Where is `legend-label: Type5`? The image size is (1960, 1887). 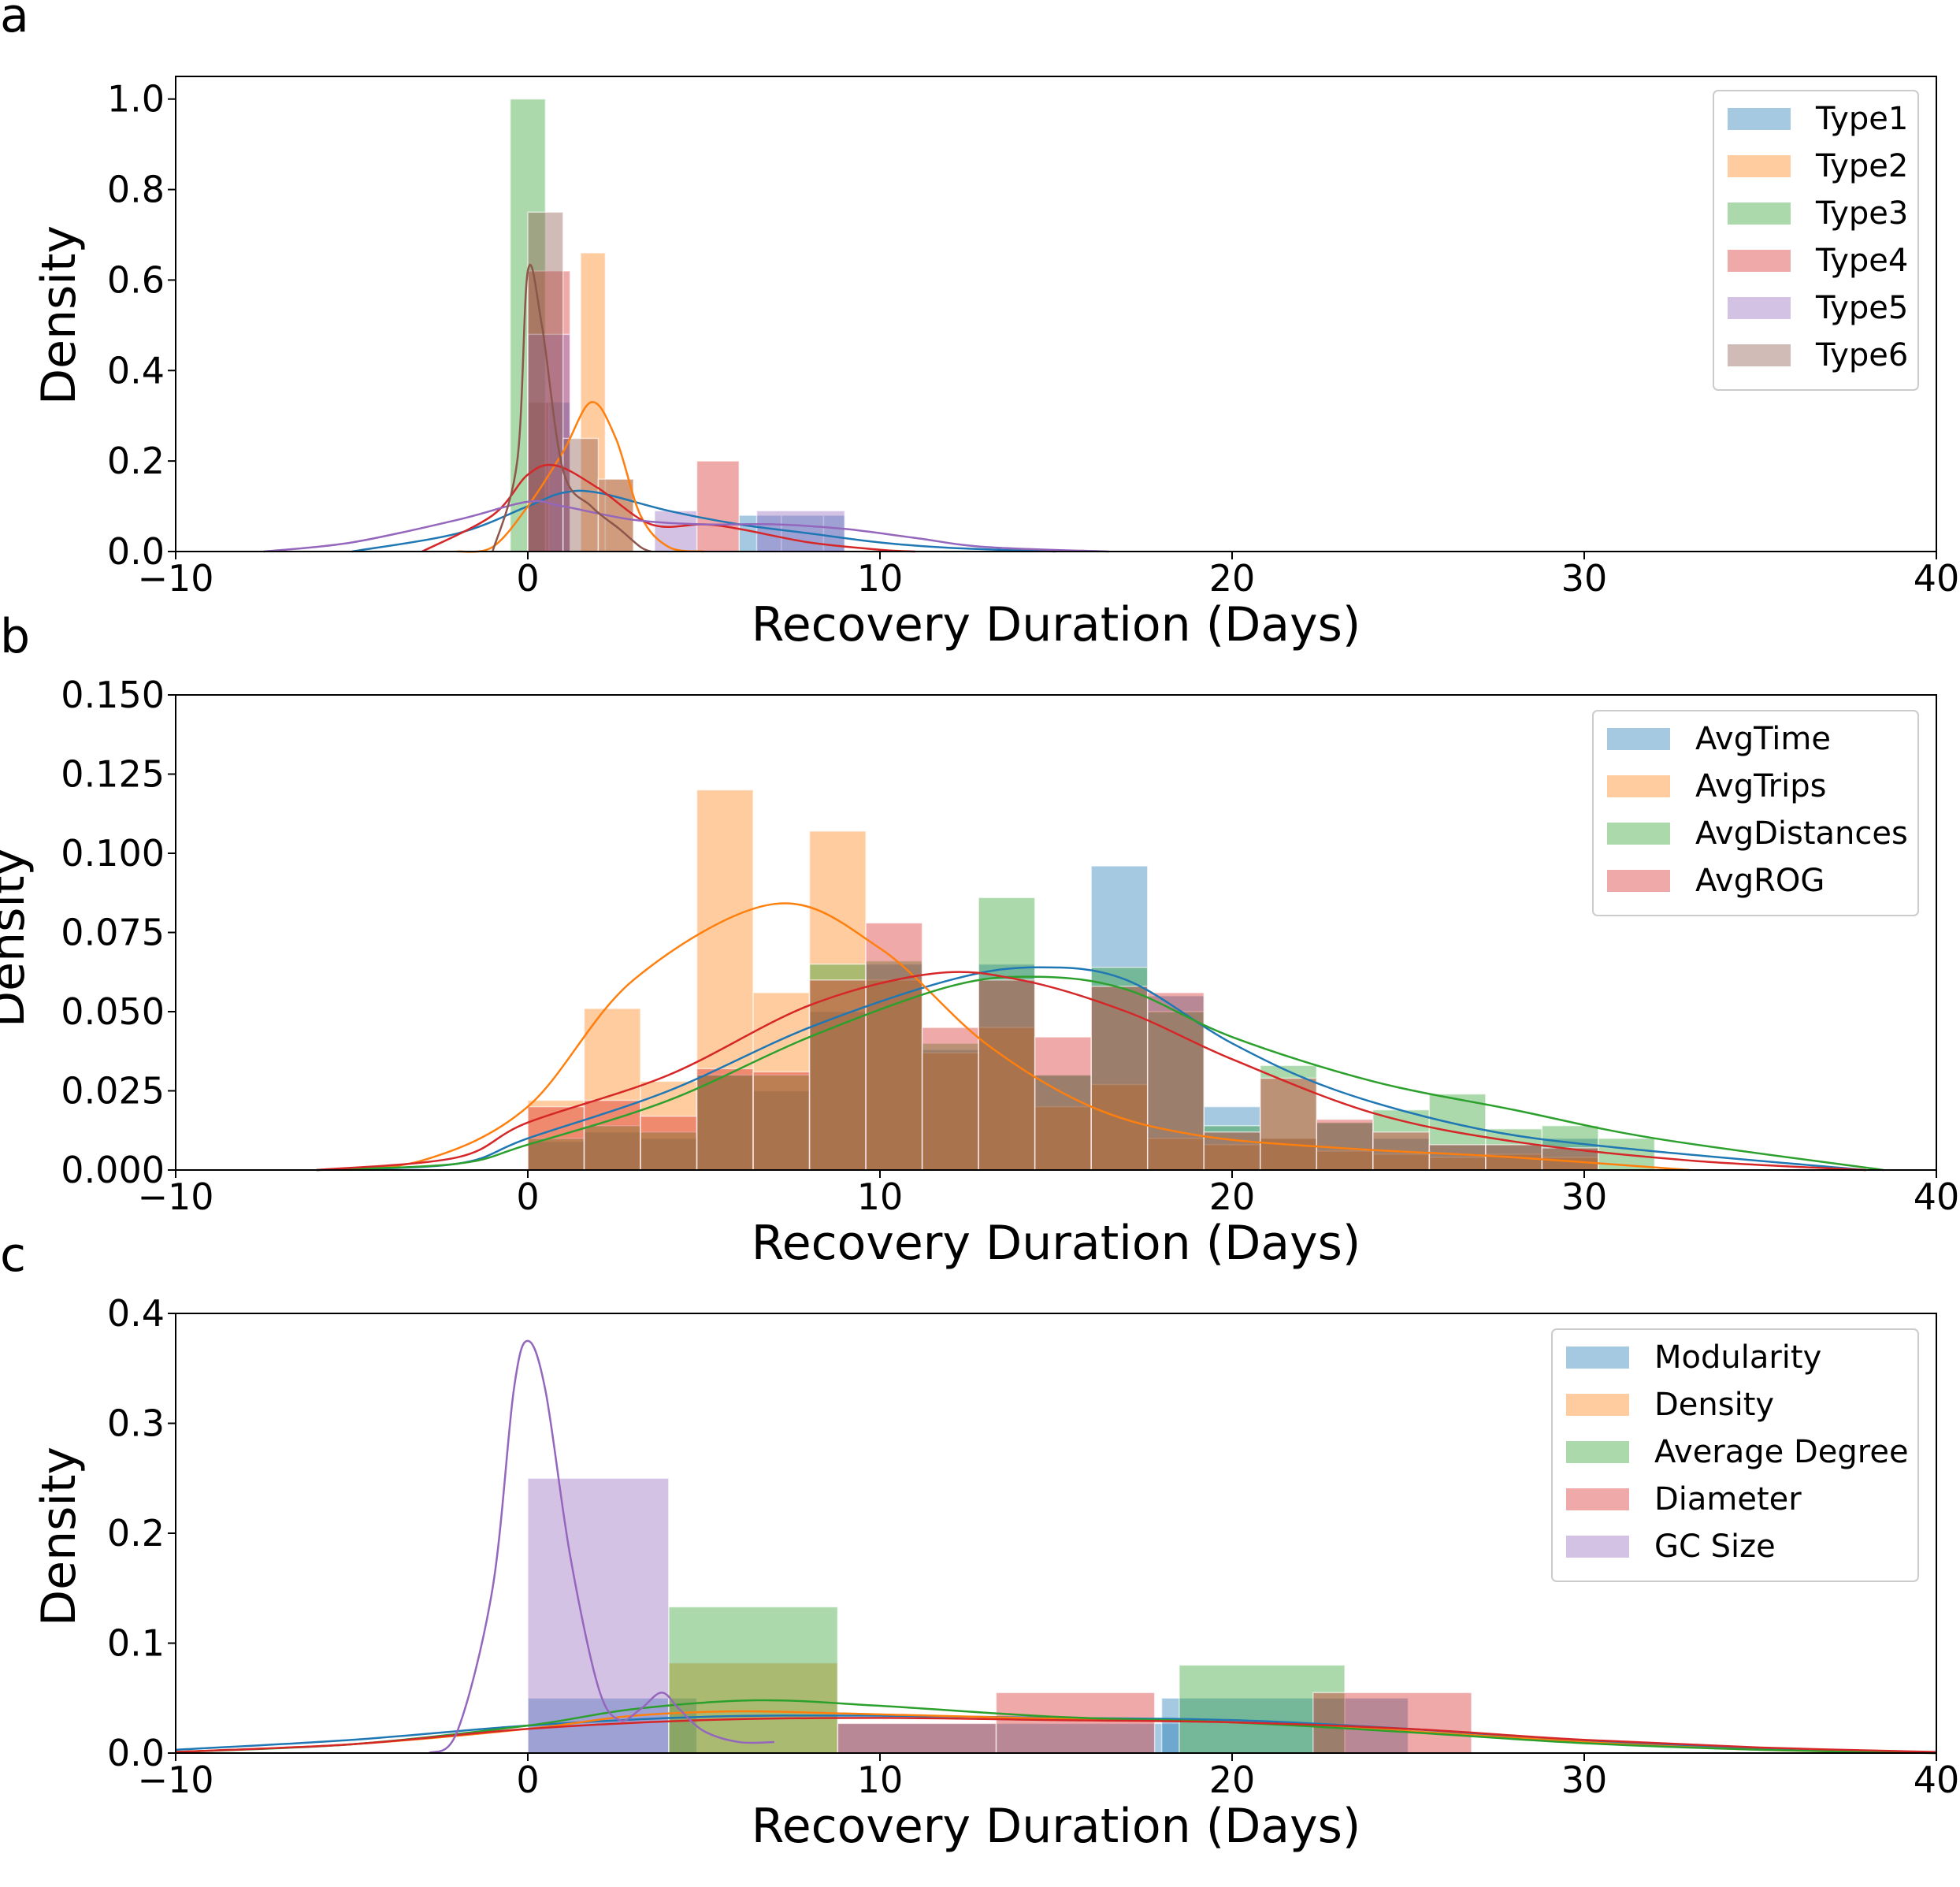
legend-label: Type5 is located at coordinates (1861, 308).